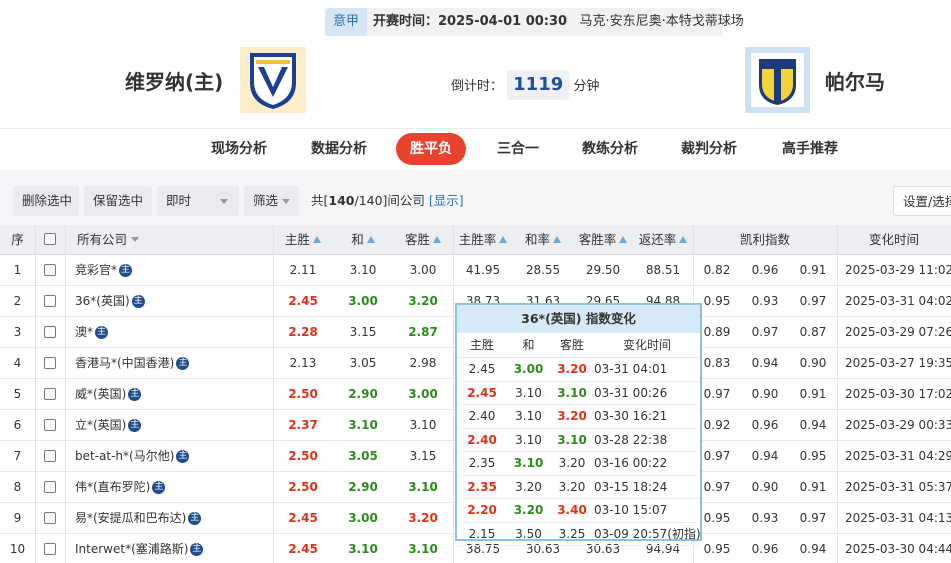 This screenshot has width=951, height=563. Describe the element at coordinates (363, 363) in the screenshot. I see `odds: 3.05` at that location.